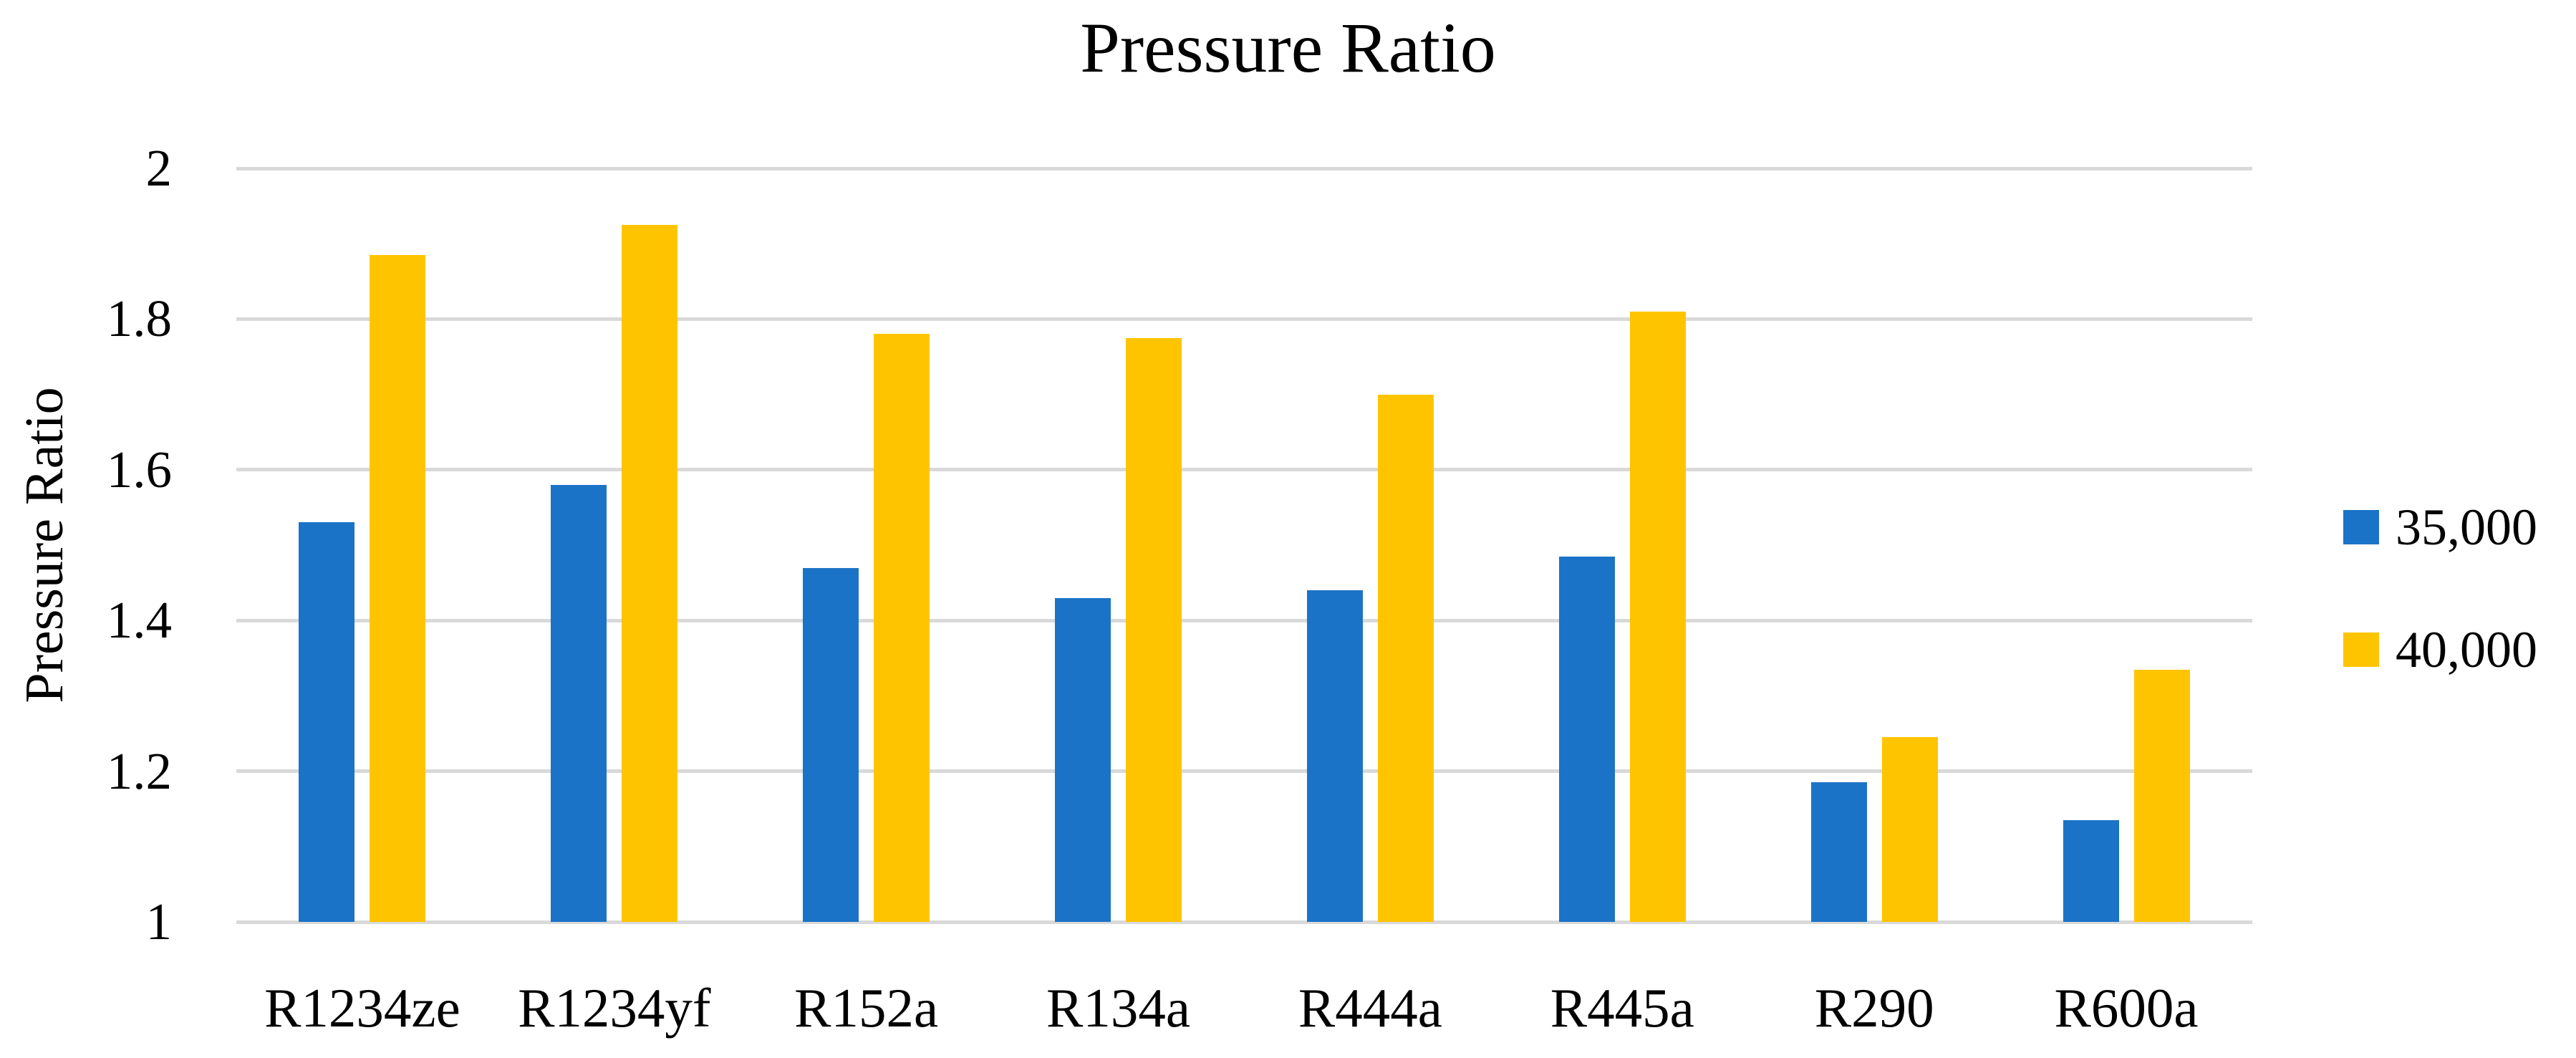 The width and height of the screenshot is (2576, 1058). Describe the element at coordinates (159, 922) in the screenshot. I see `y-tick-label: 1` at that location.